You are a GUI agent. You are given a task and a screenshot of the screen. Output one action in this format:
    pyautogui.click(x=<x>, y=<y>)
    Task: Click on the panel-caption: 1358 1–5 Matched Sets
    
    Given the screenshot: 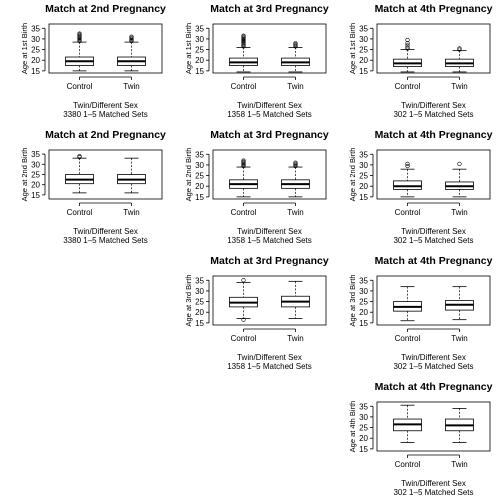 What is the action you would take?
    pyautogui.click(x=269, y=366)
    